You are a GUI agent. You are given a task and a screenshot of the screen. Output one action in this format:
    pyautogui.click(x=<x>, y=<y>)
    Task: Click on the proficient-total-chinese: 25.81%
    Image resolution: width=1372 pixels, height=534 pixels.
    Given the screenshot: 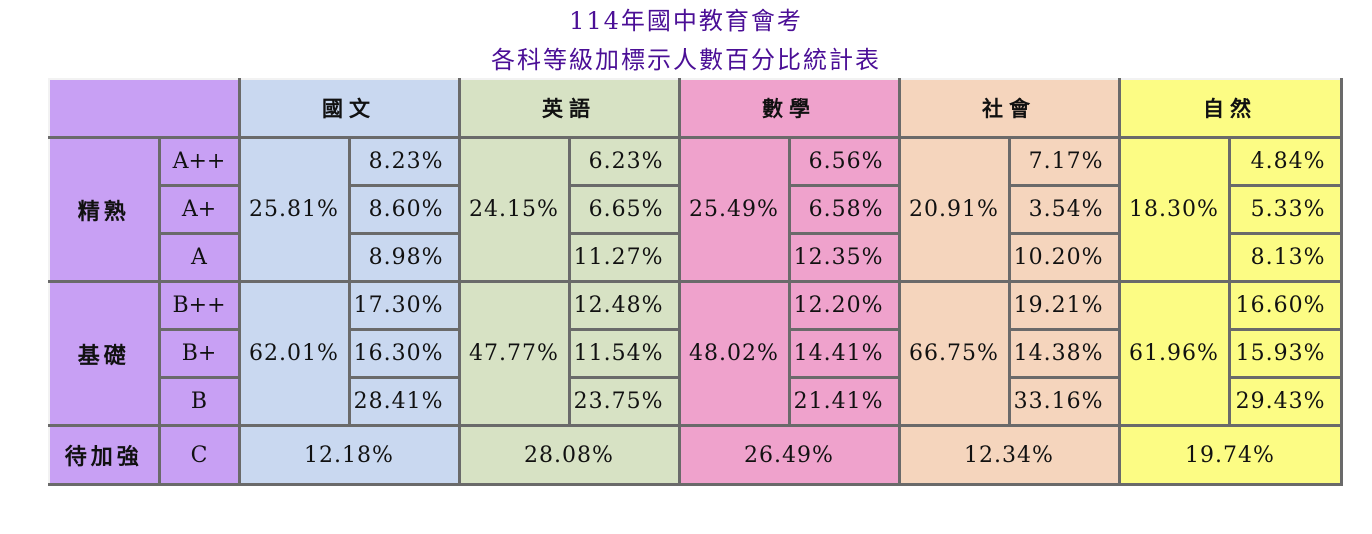 What is the action you would take?
    pyautogui.click(x=294, y=209)
    